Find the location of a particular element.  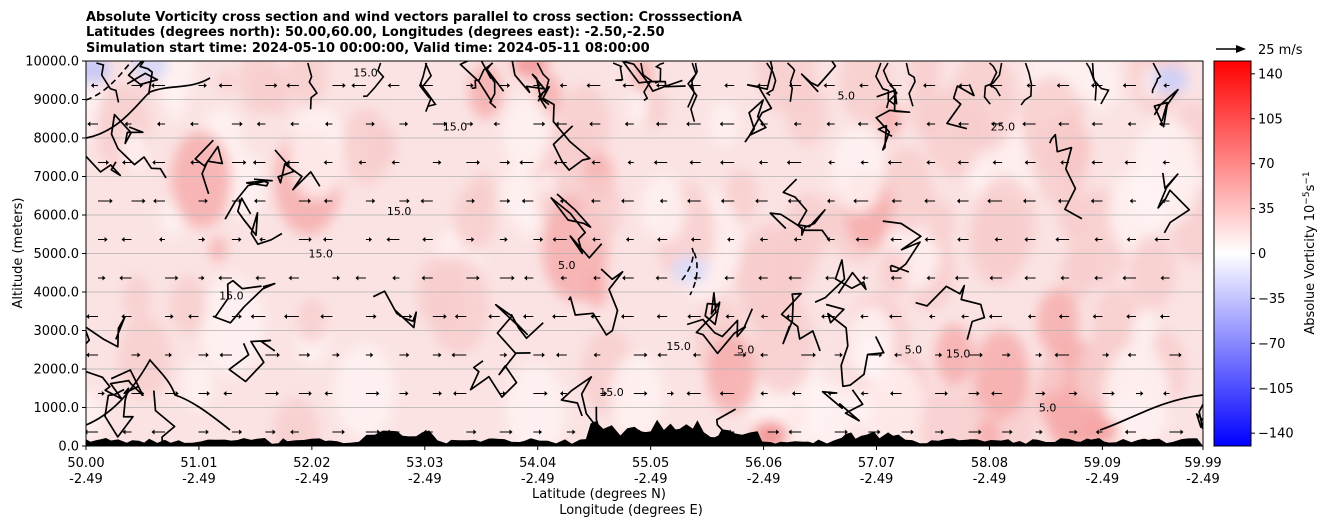

y-axis-label: Altitude (meters) is located at coordinates (18, 253).